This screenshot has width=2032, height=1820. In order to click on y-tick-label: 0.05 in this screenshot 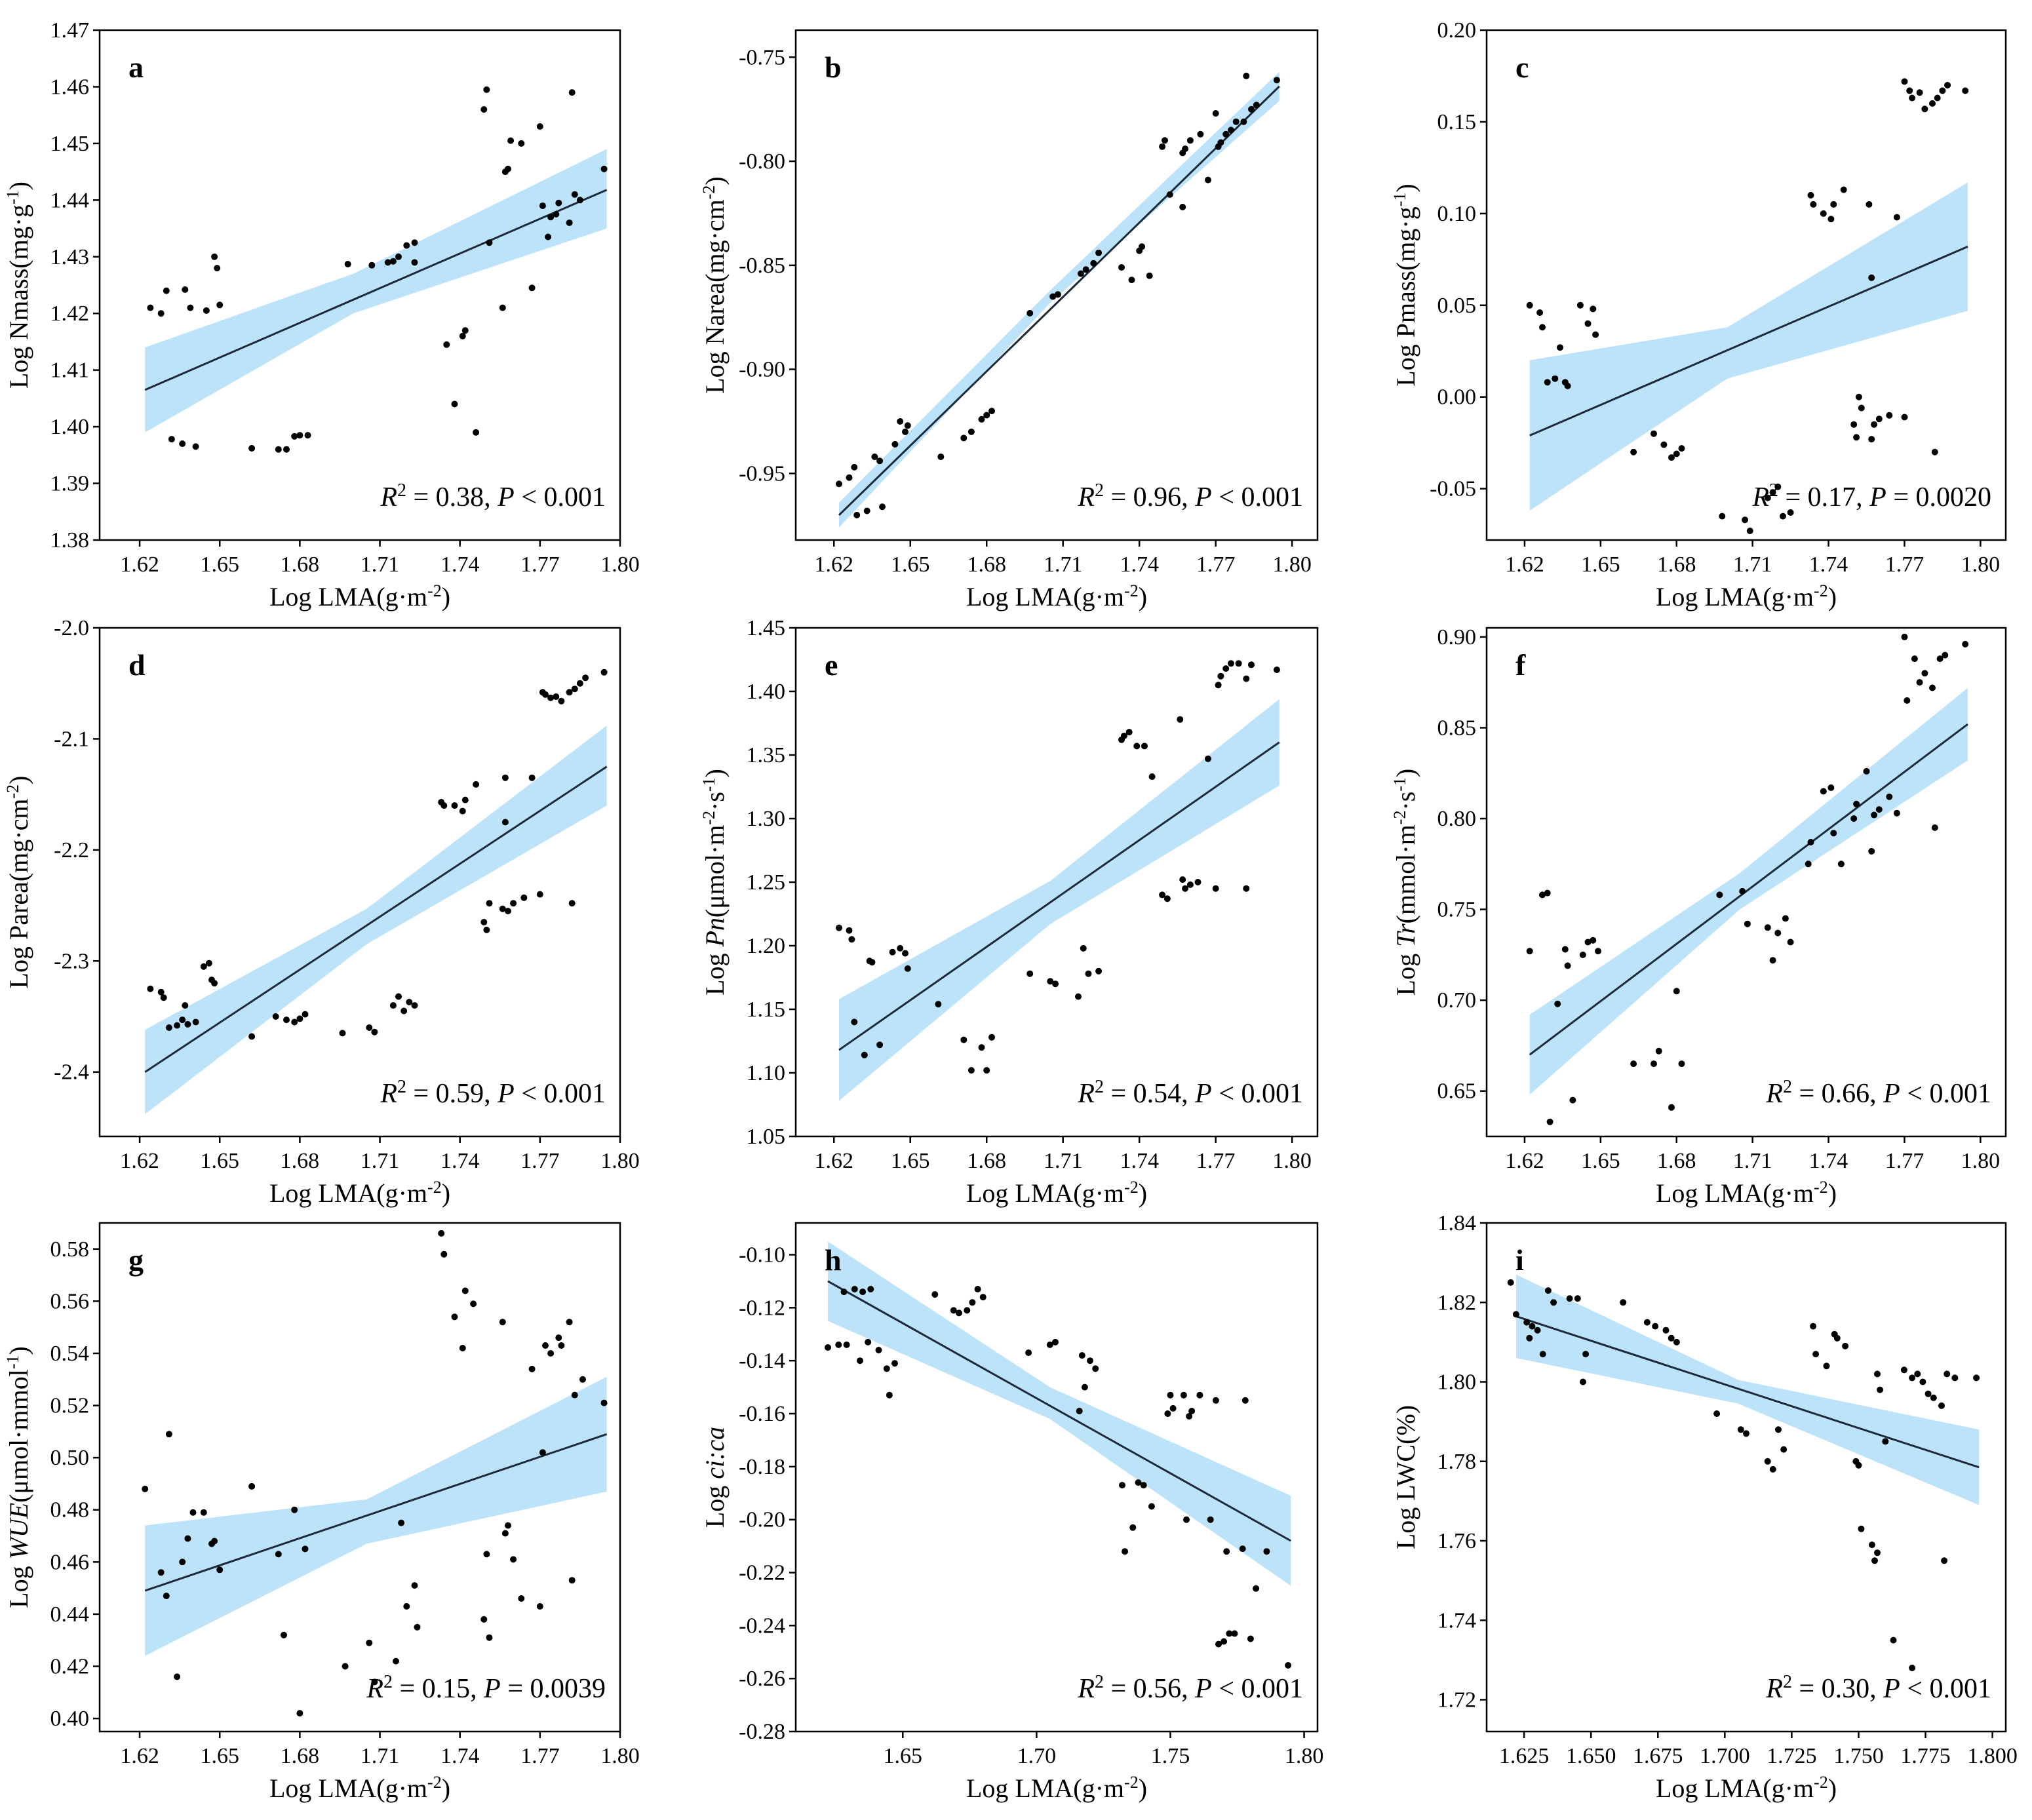, I will do `click(1457, 306)`.